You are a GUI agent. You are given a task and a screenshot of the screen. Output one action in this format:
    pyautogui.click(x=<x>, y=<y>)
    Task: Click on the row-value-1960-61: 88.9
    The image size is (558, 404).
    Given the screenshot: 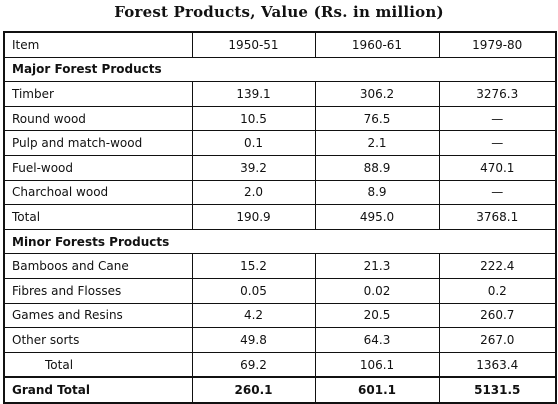 What is the action you would take?
    pyautogui.click(x=377, y=167)
    